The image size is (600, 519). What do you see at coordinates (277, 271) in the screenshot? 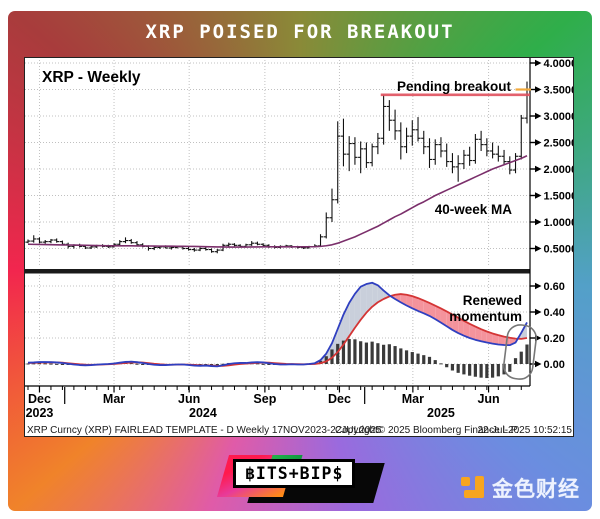
I see `panel-divider` at bounding box center [277, 271].